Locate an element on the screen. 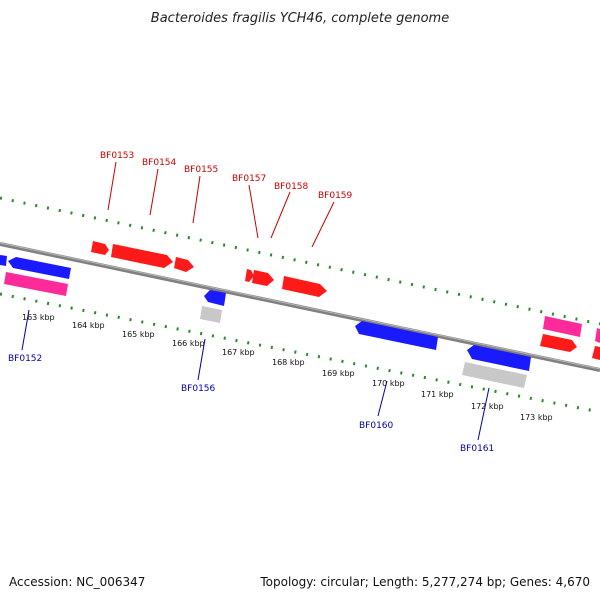 The height and width of the screenshot is (600, 600). gene-label: BF0154 is located at coordinates (159, 163).